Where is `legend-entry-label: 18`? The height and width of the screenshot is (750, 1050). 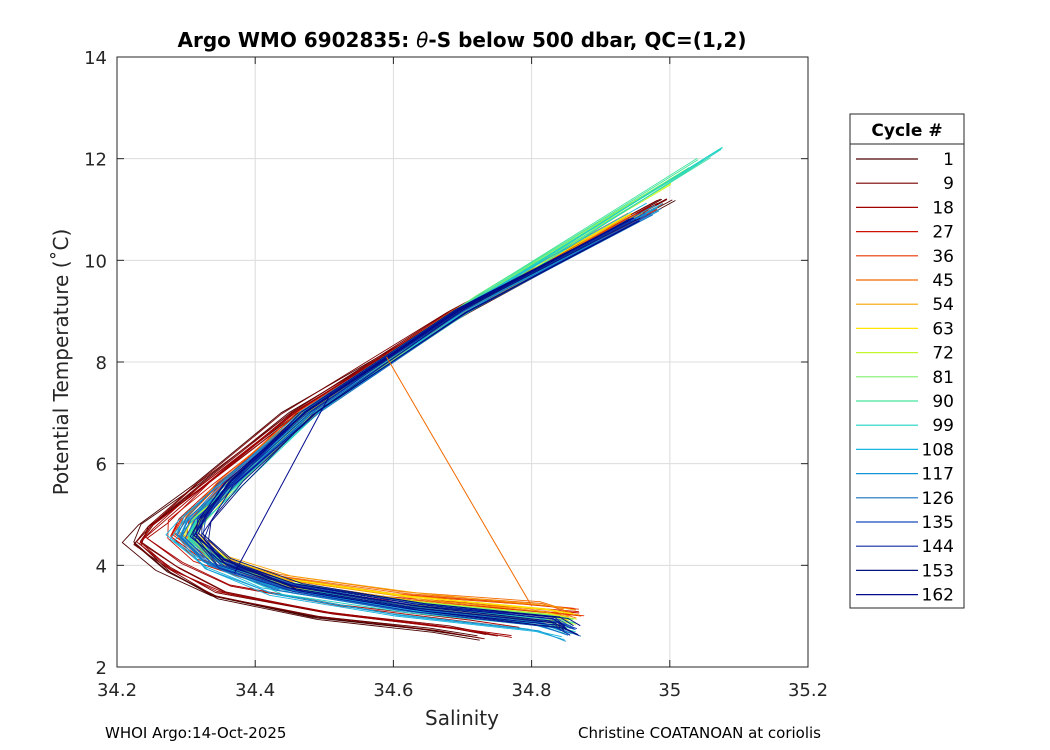
legend-entry-label: 18 is located at coordinates (943, 208).